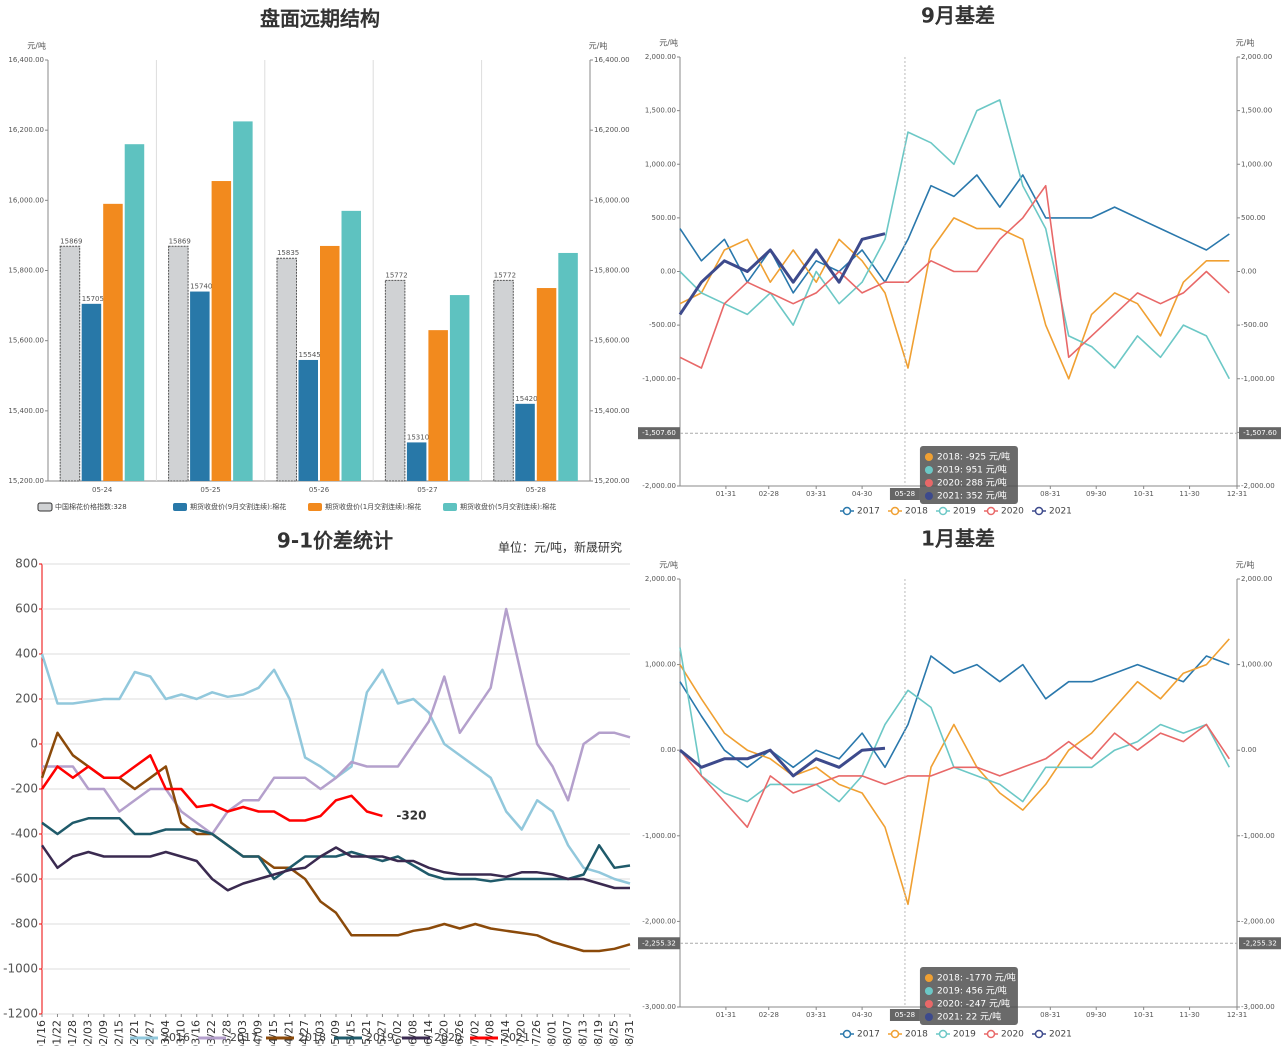  Describe the element at coordinates (490, 1033) in the screenshot. I see `x-tick-label: 07/08` at that location.